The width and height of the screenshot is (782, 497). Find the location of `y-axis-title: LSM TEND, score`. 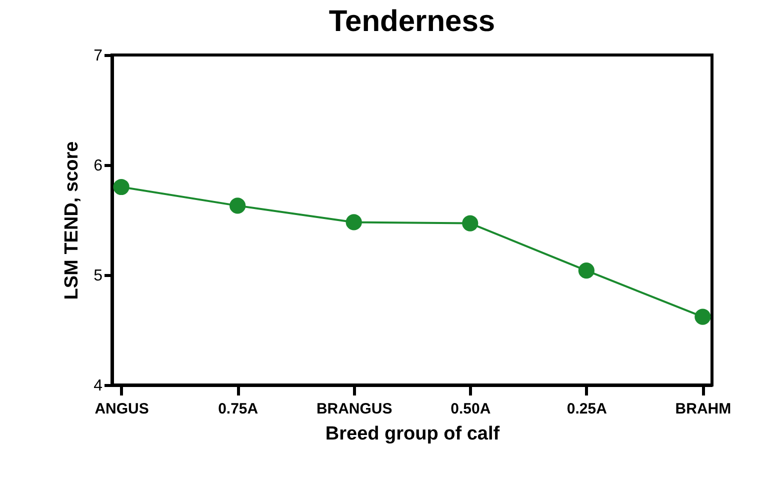

y-axis-title: LSM TEND, score is located at coordinates (72, 220).